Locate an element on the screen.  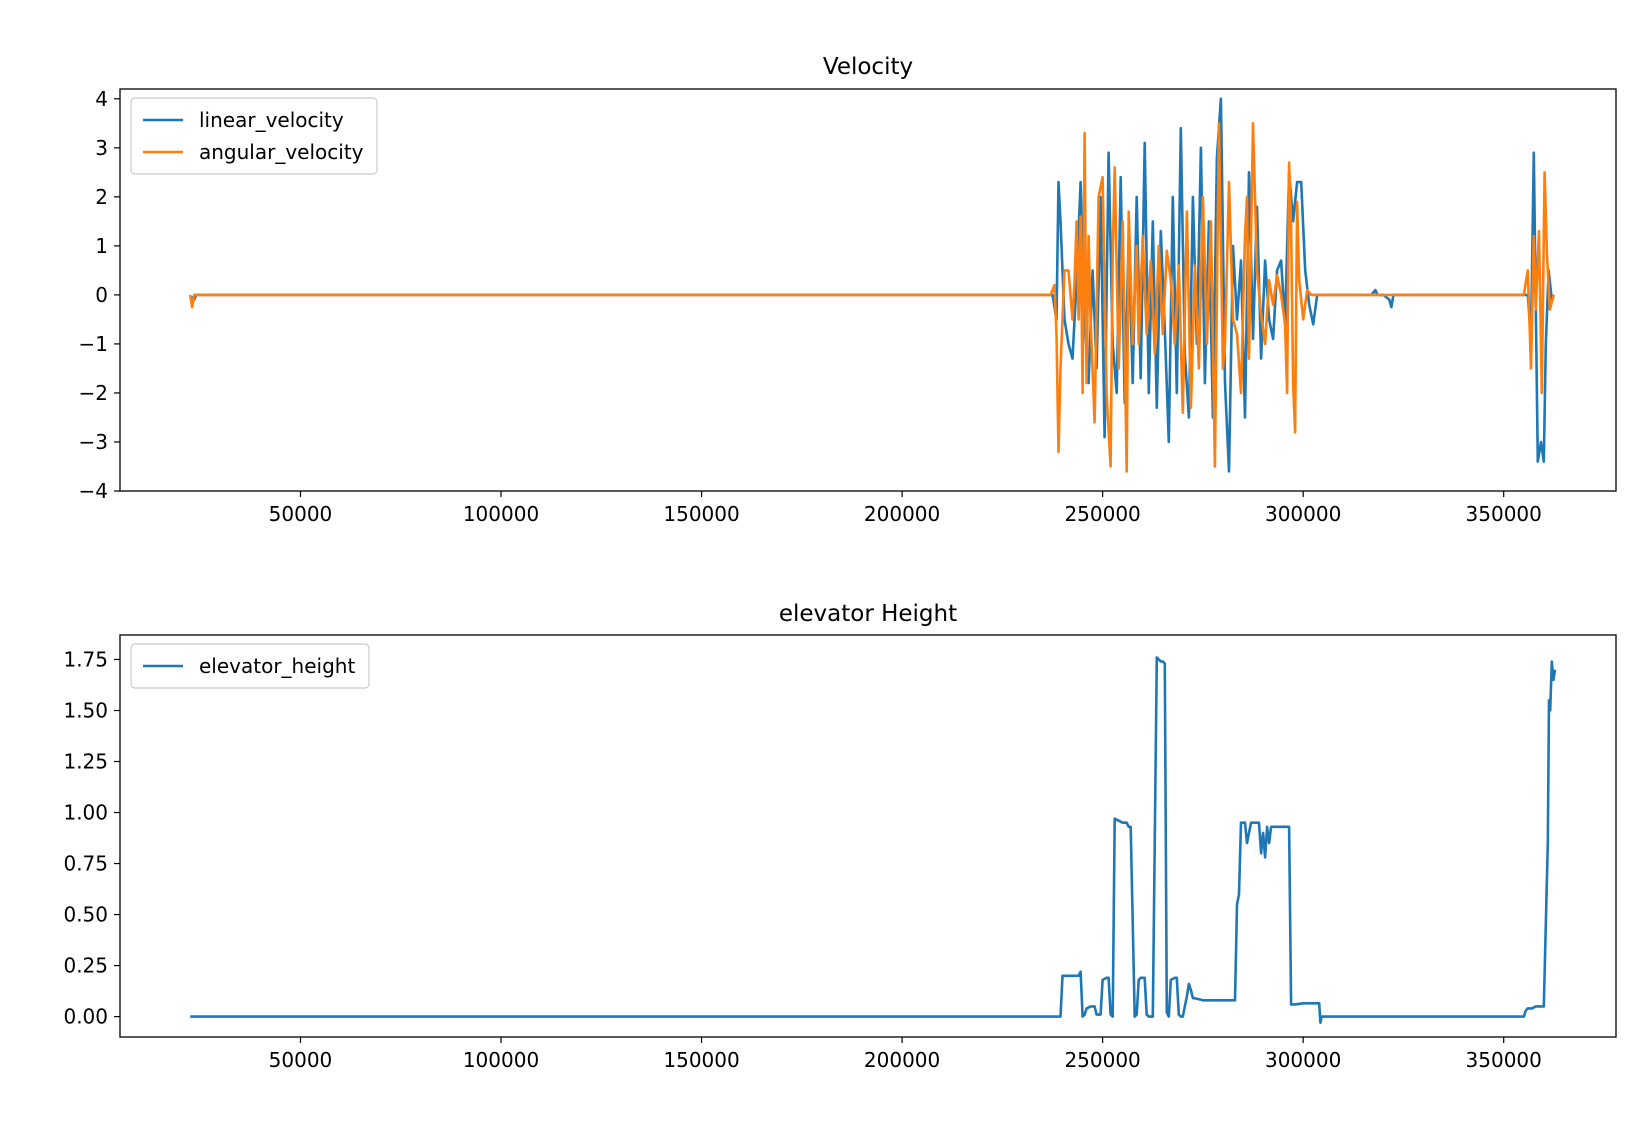
y-tick-label: 1 is located at coordinates (101, 246).